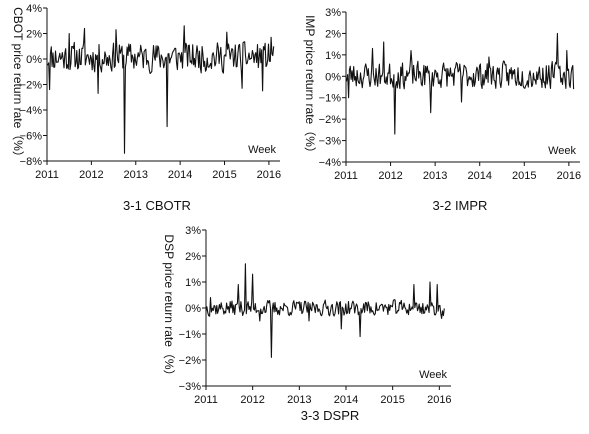  Describe the element at coordinates (346, 176) in the screenshot. I see `x-tick-label-impr: 2011` at that location.